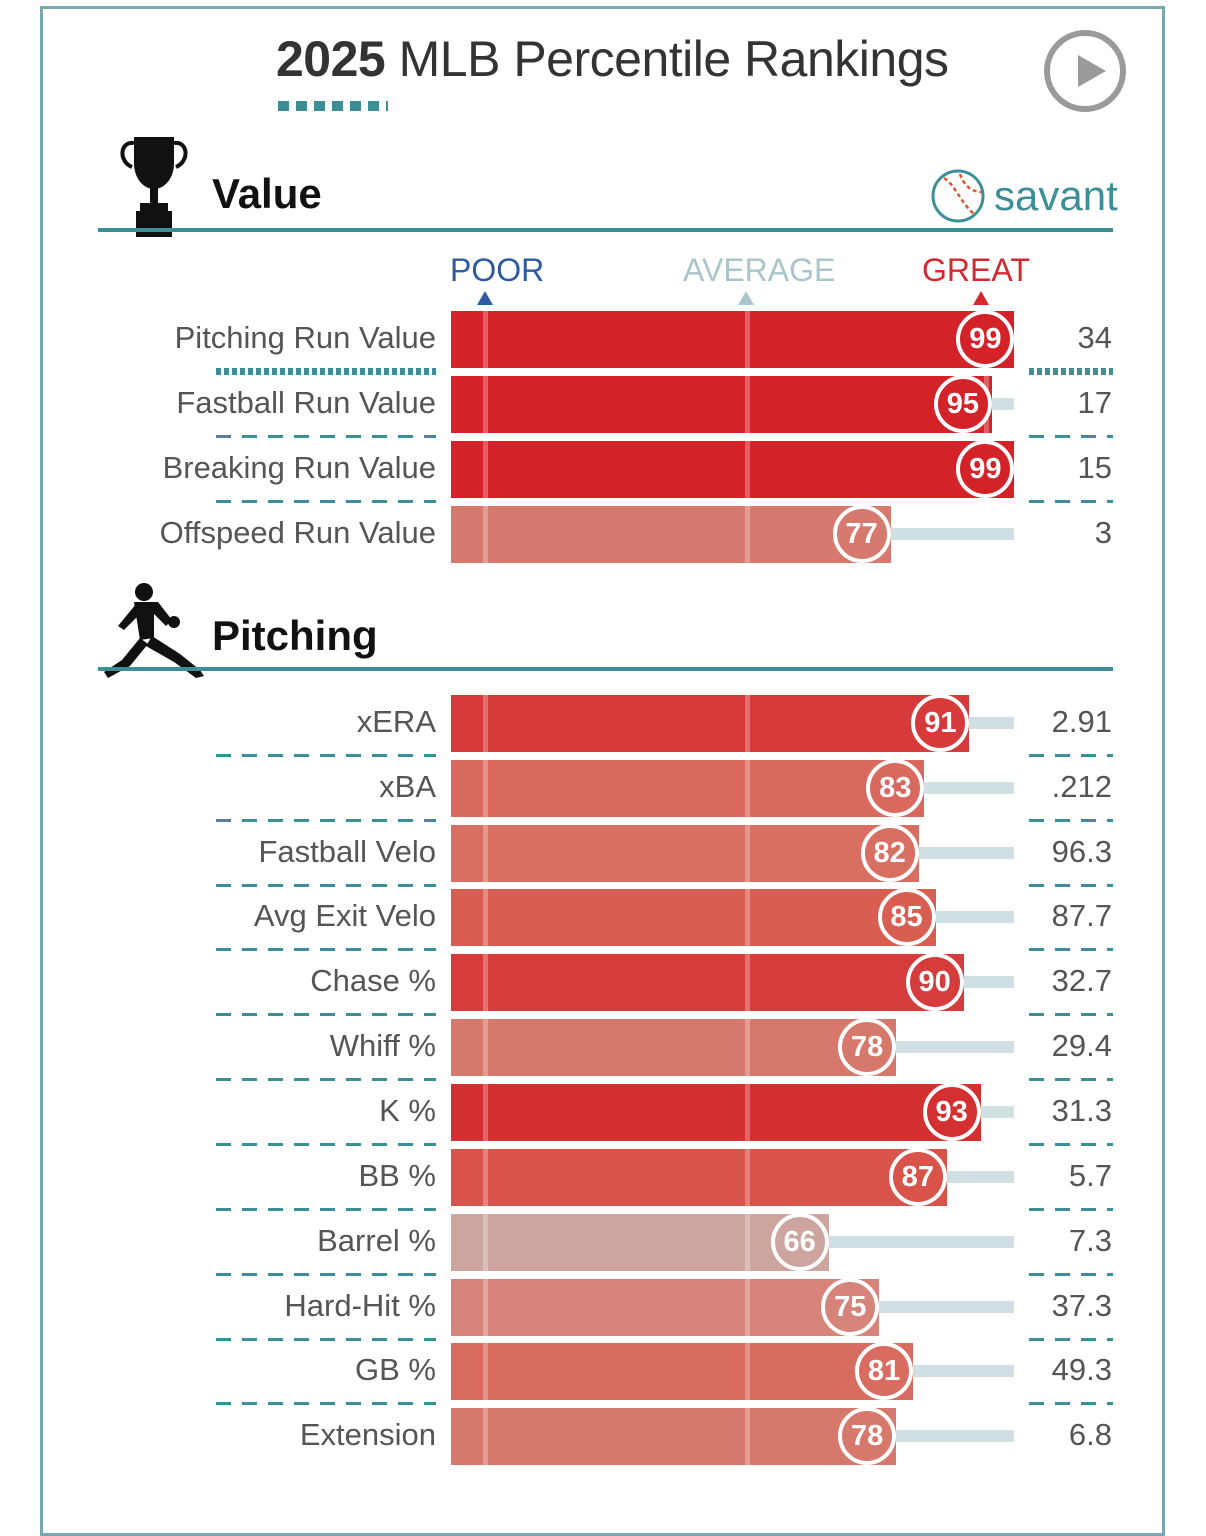  What do you see at coordinates (306, 402) in the screenshot?
I see `row-label: Fastball Run Value` at bounding box center [306, 402].